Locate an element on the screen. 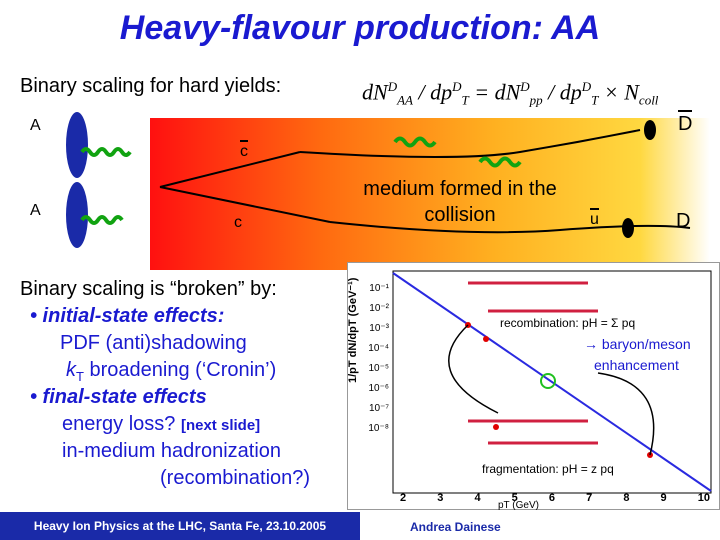  plot-xticks: 2 3 4 5 6 7 8 9 10 is located at coordinates (555, 498).